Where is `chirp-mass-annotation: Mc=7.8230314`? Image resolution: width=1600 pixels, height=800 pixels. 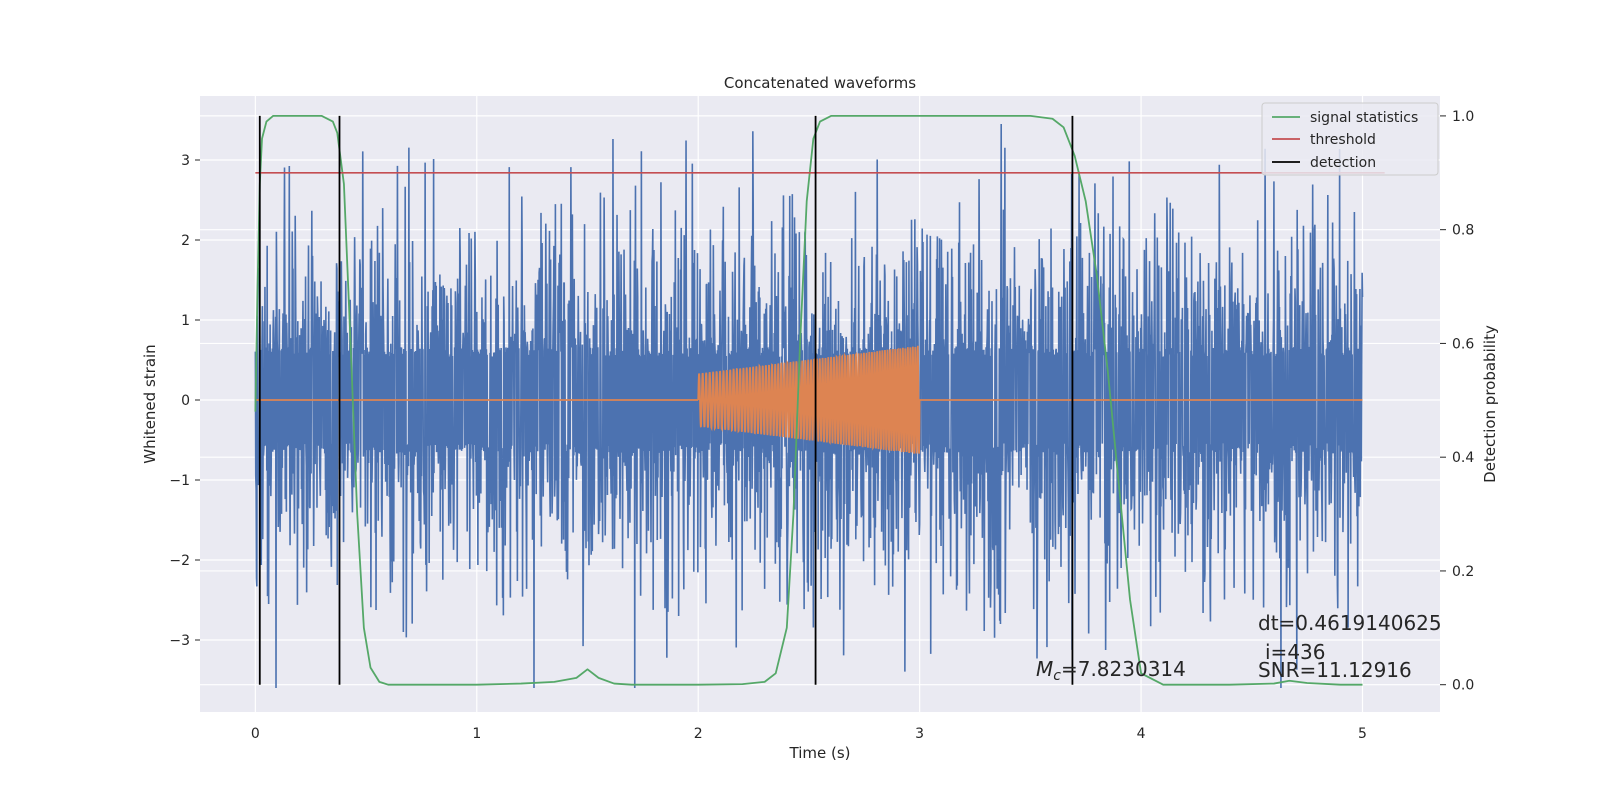
chirp-mass-annotation: Mc=7.8230314 is located at coordinates (1111, 670).